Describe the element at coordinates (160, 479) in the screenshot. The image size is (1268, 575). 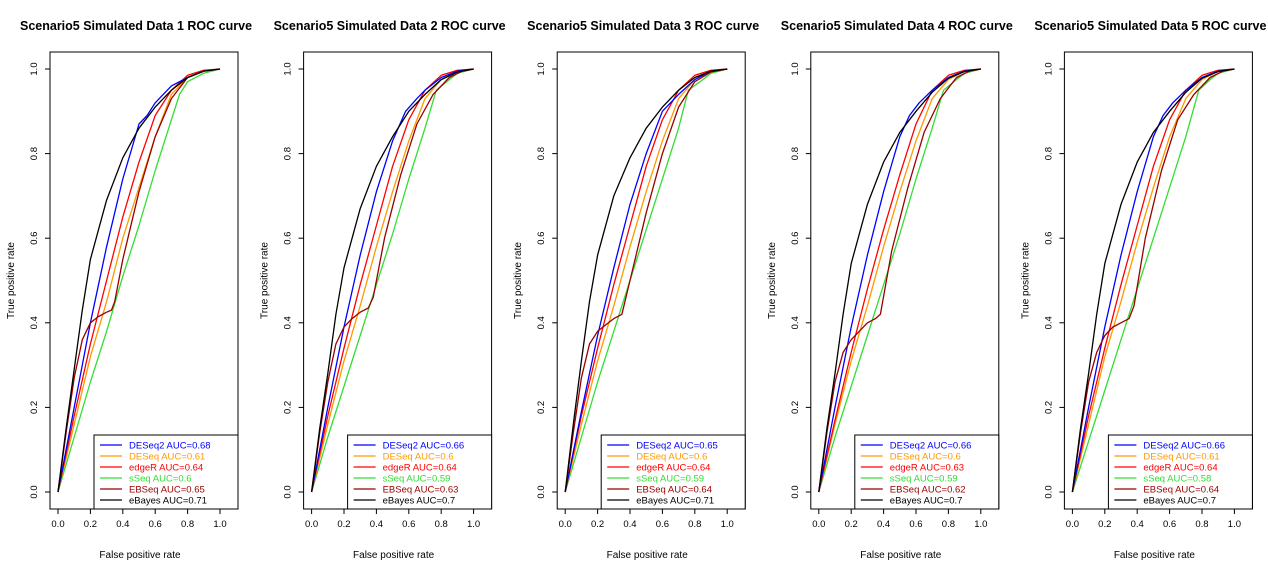
I see `legend-entry-sseq: sSeq AUC=0.6` at that location.